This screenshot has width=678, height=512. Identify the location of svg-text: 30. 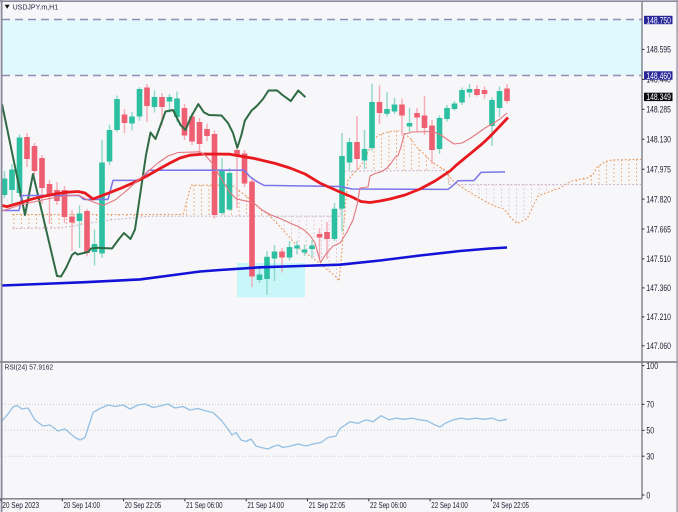
(650, 457).